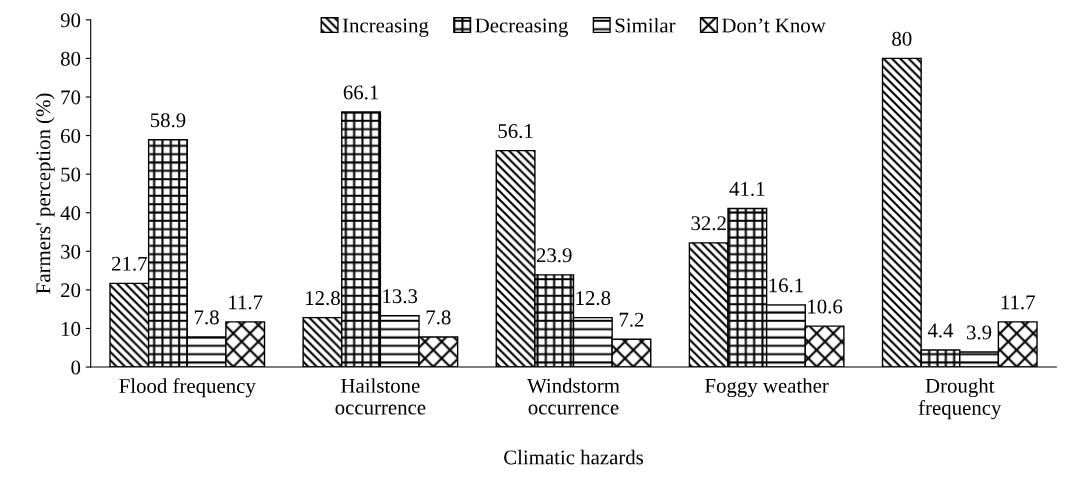 Image resolution: width=1067 pixels, height=496 pixels. I want to click on data-label: 23.9, so click(554, 255).